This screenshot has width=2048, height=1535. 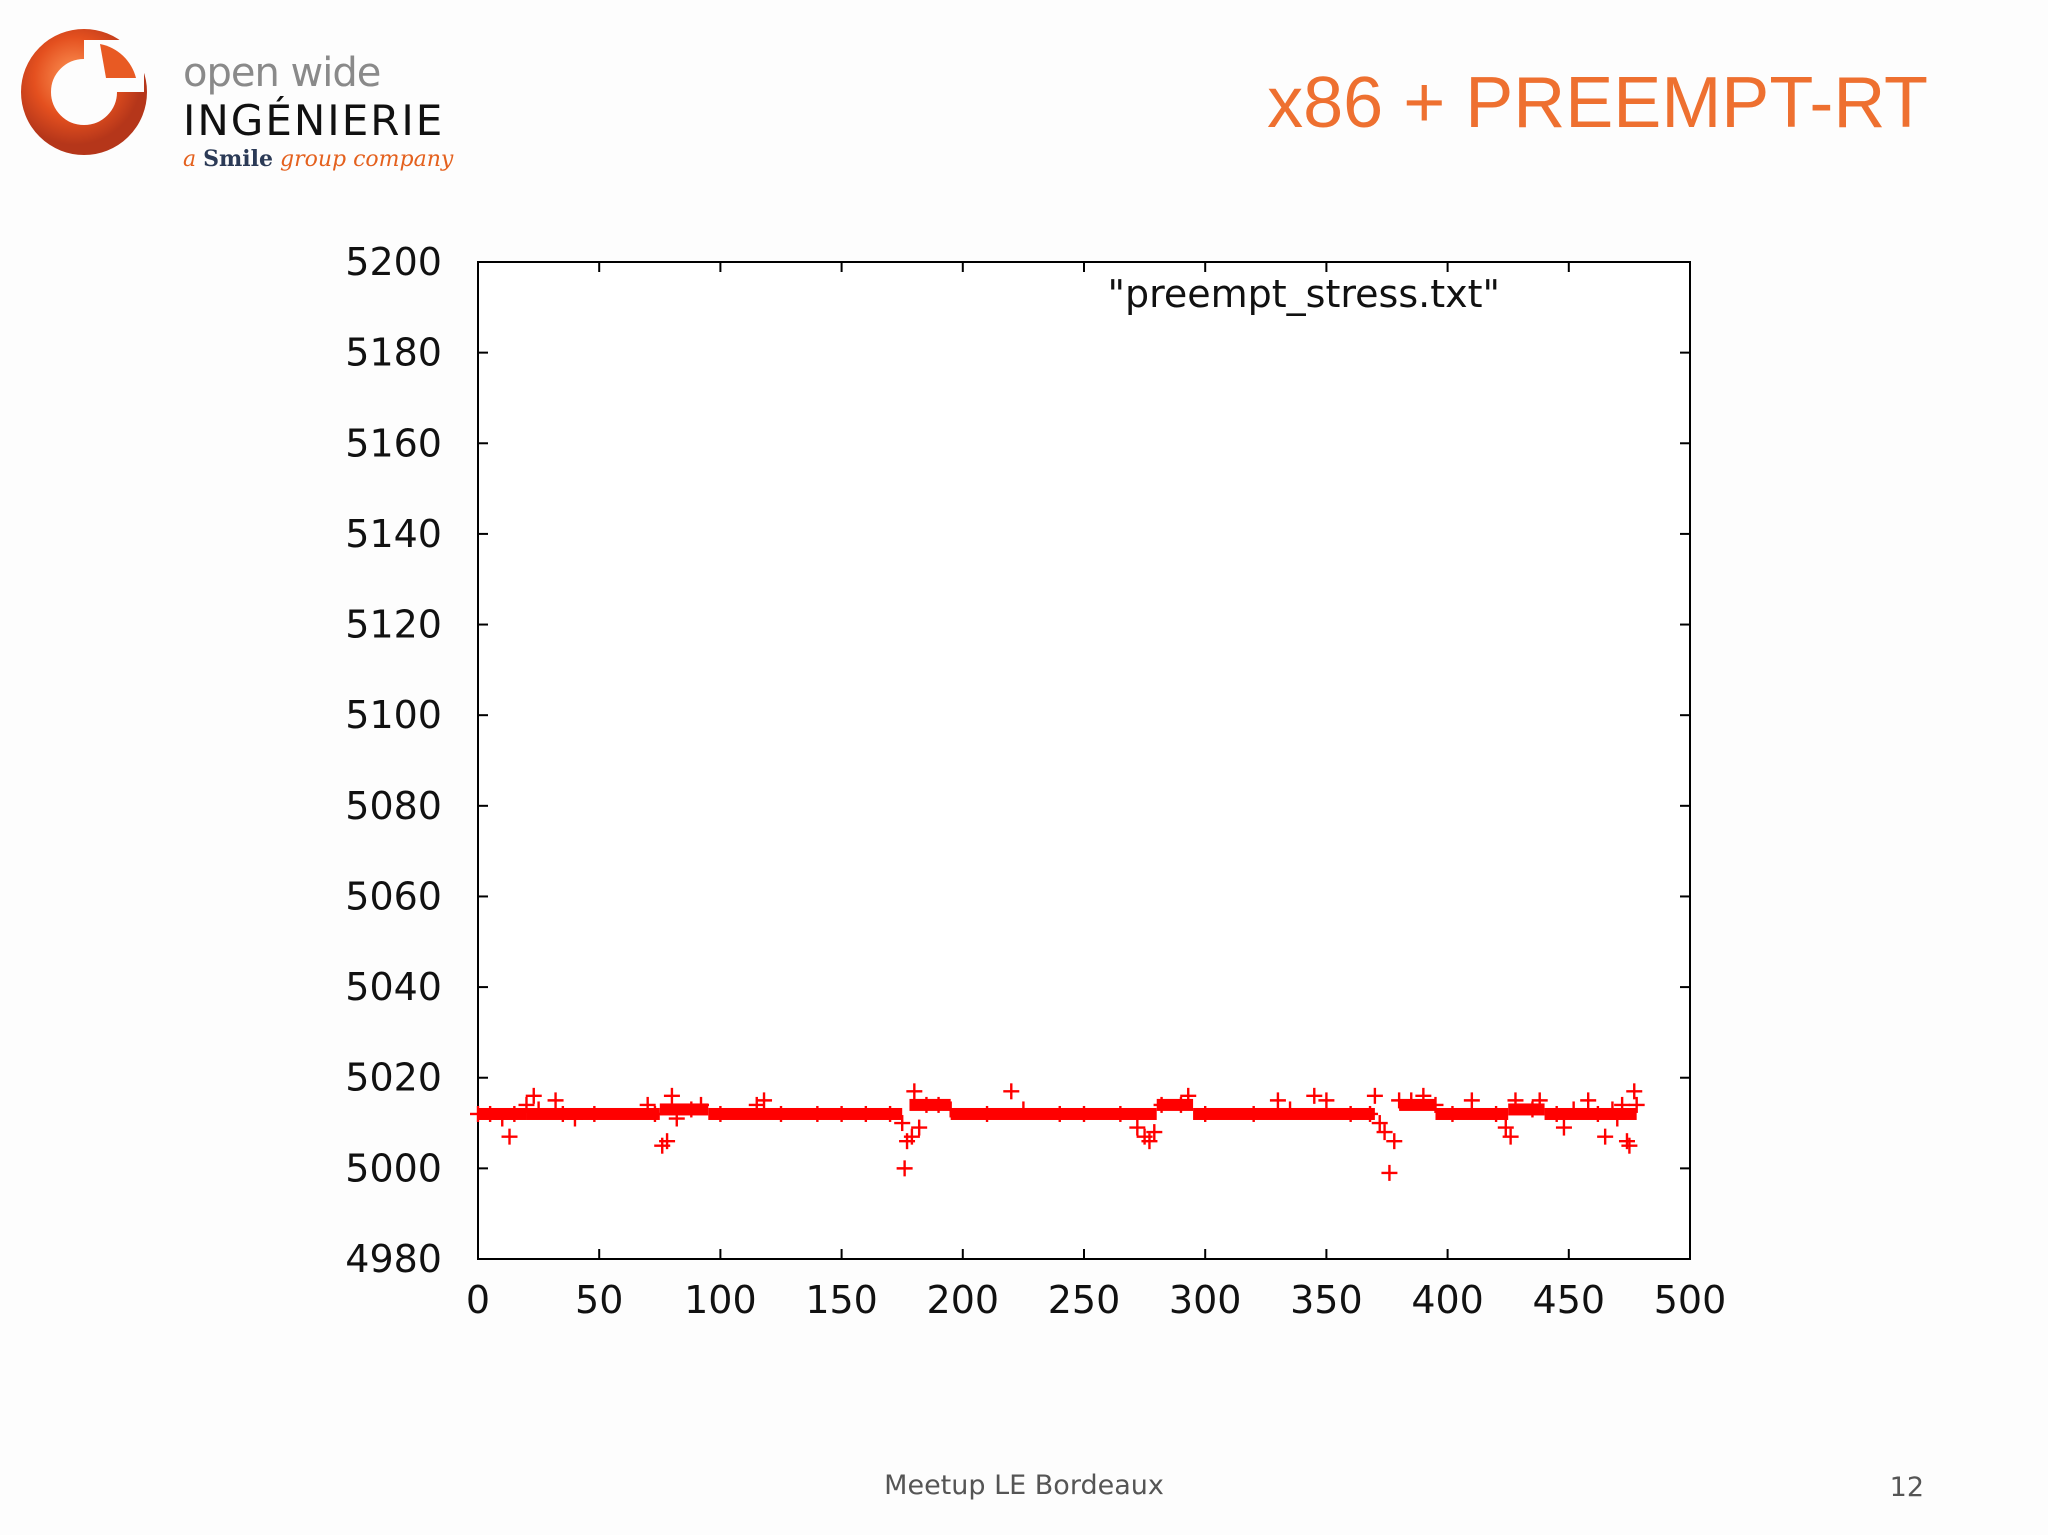 I want to click on y-tick-label: 5100, so click(x=393, y=715).